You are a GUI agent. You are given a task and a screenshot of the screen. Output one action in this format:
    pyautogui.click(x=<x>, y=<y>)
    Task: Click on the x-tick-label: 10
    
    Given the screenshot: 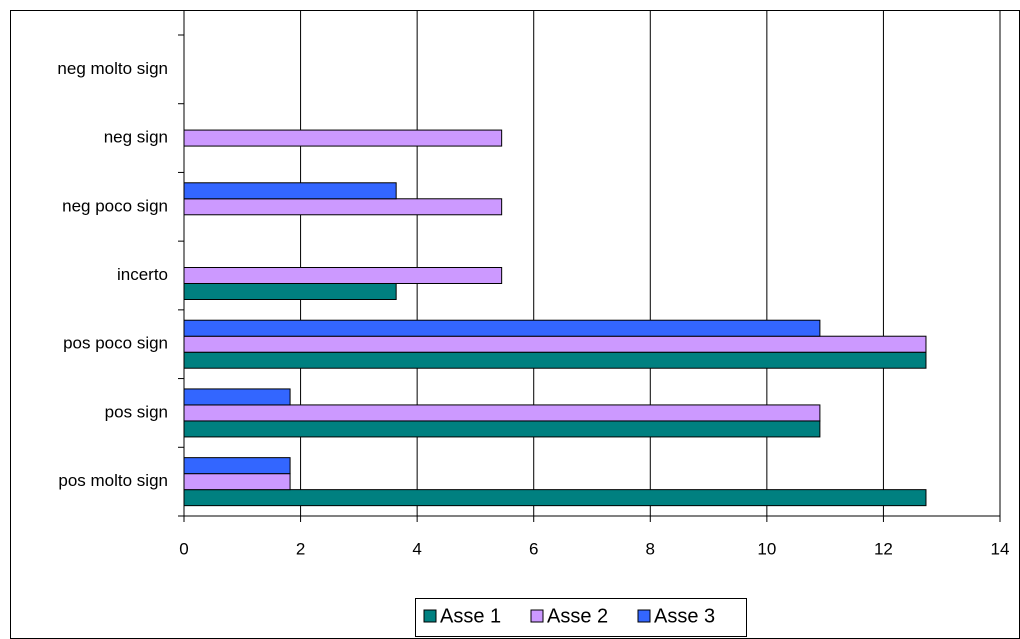 What is the action you would take?
    pyautogui.click(x=766, y=548)
    